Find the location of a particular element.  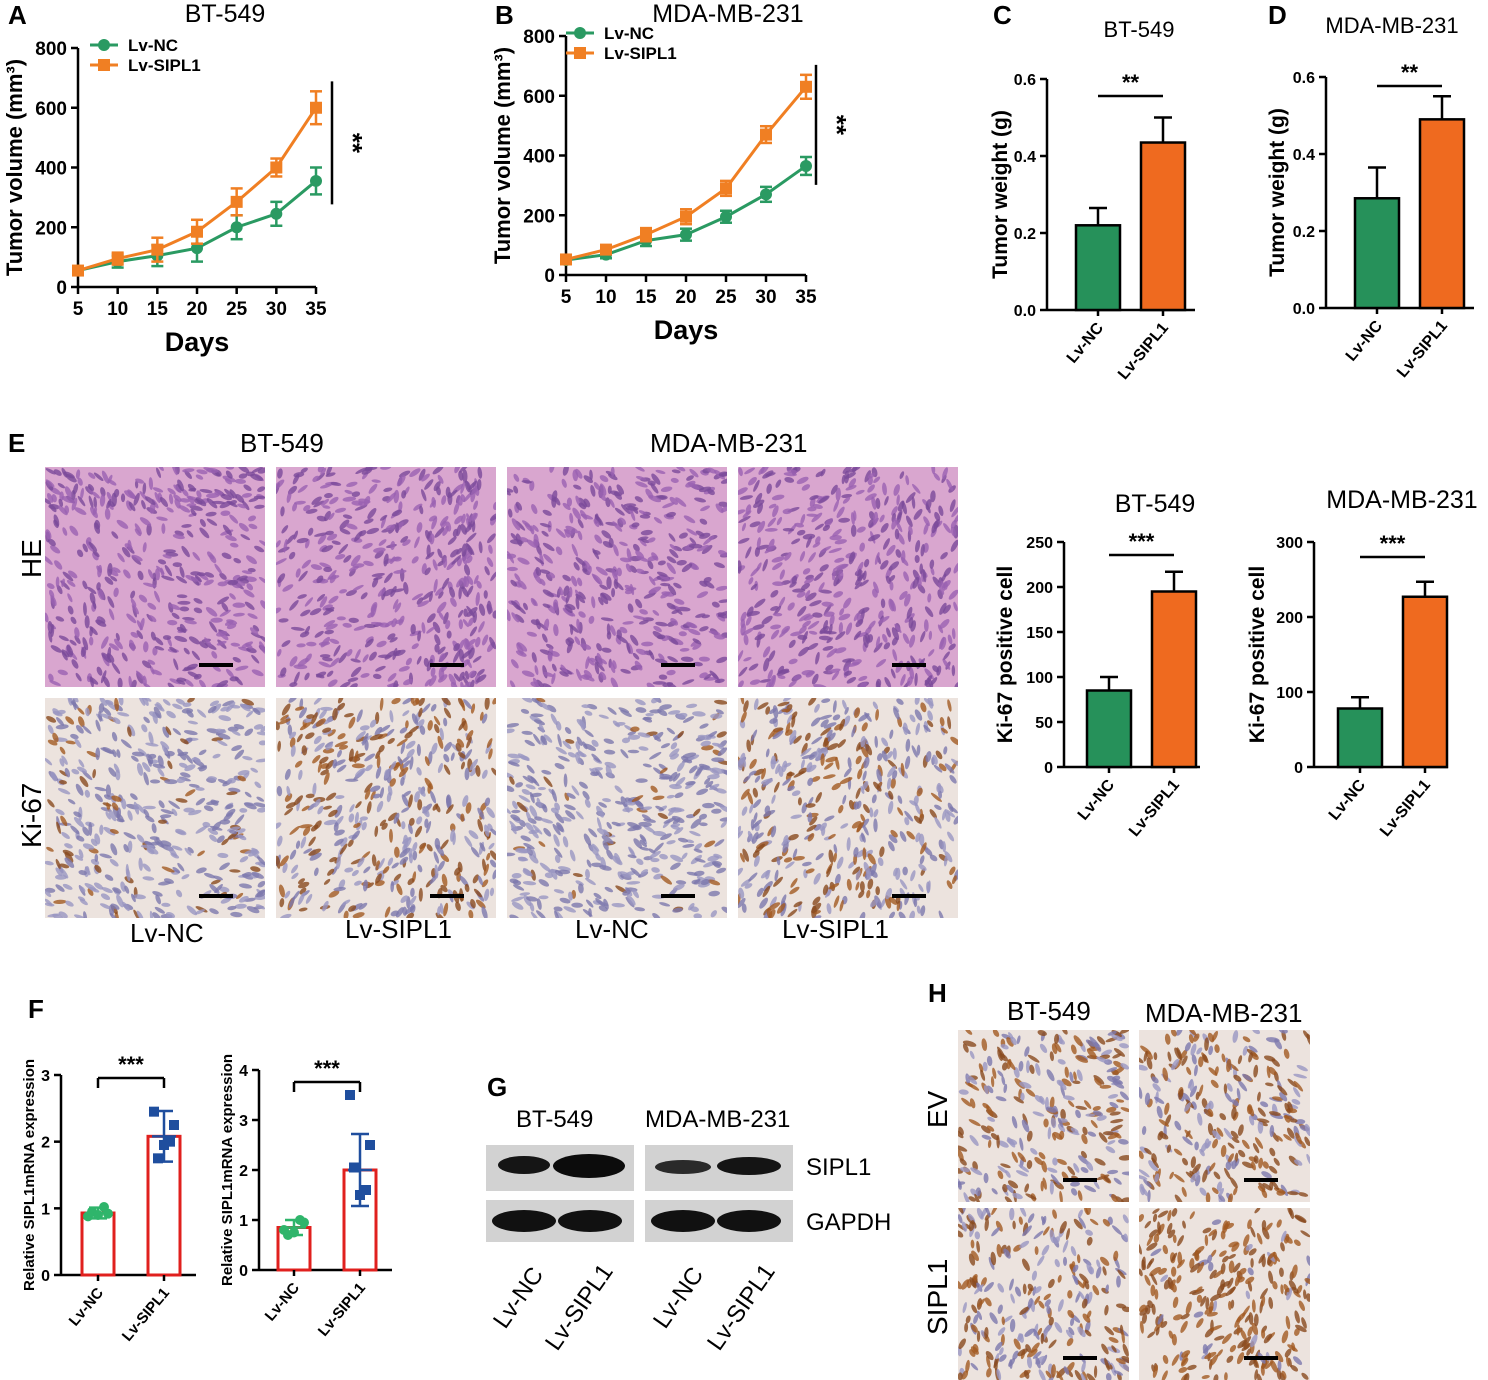

significance-label: ** is located at coordinates (1410, 72).